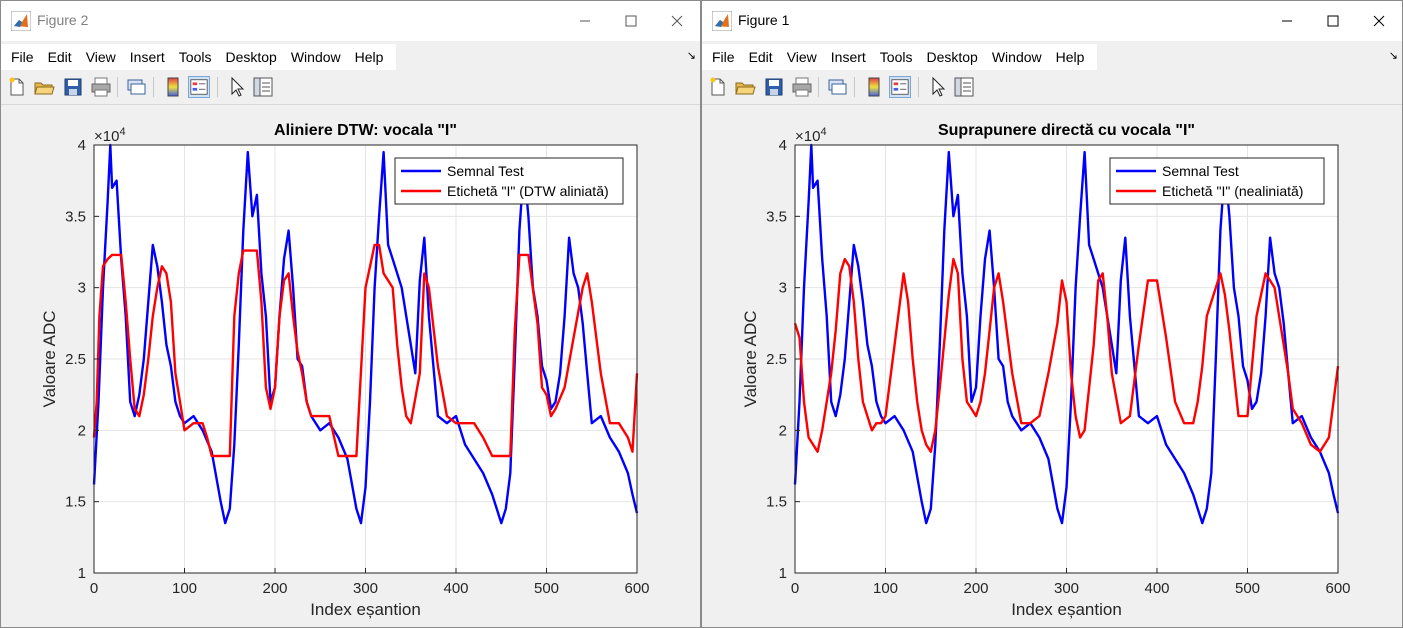  What do you see at coordinates (365, 588) in the screenshot?
I see `x-tick-label: 300` at bounding box center [365, 588].